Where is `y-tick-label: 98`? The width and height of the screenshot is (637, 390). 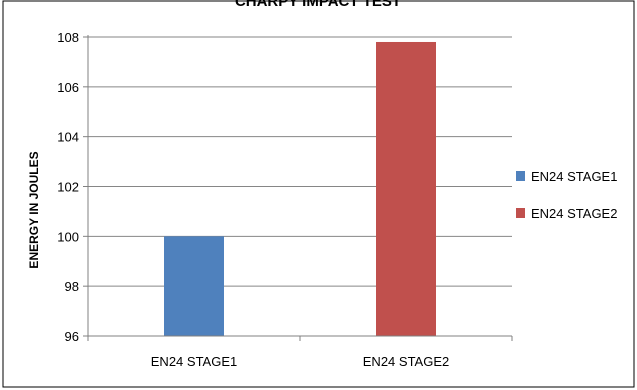 y-tick-label: 98 is located at coordinates (72, 286).